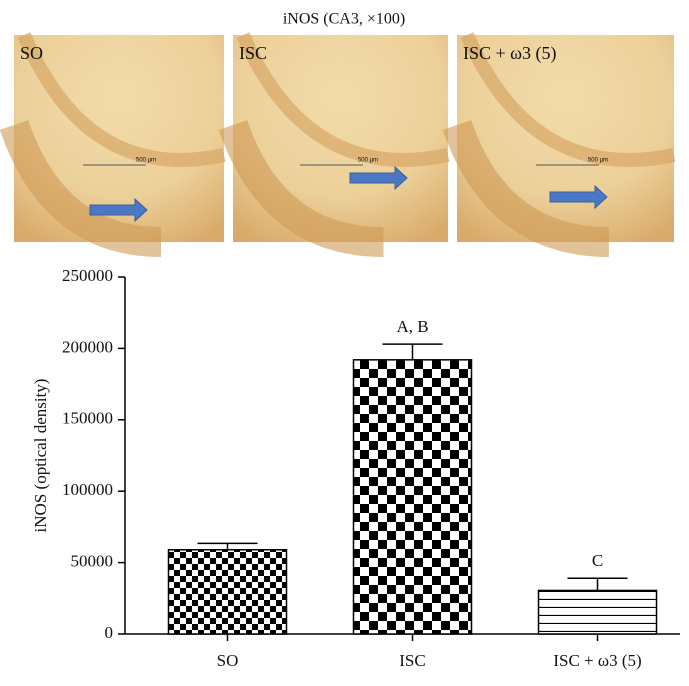 This screenshot has height=686, width=689. Describe the element at coordinates (87, 346) in the screenshot. I see `y-tick-label: 200000` at that location.